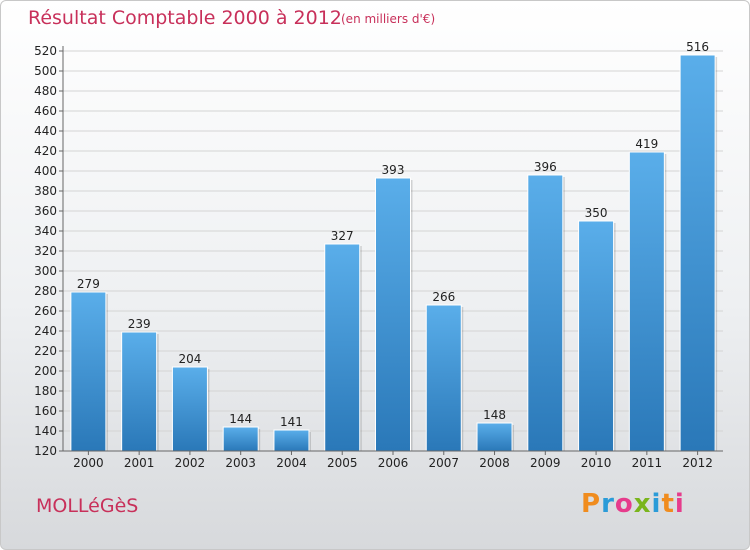  Describe the element at coordinates (45, 231) in the screenshot. I see `y-tick-label: 340` at that location.